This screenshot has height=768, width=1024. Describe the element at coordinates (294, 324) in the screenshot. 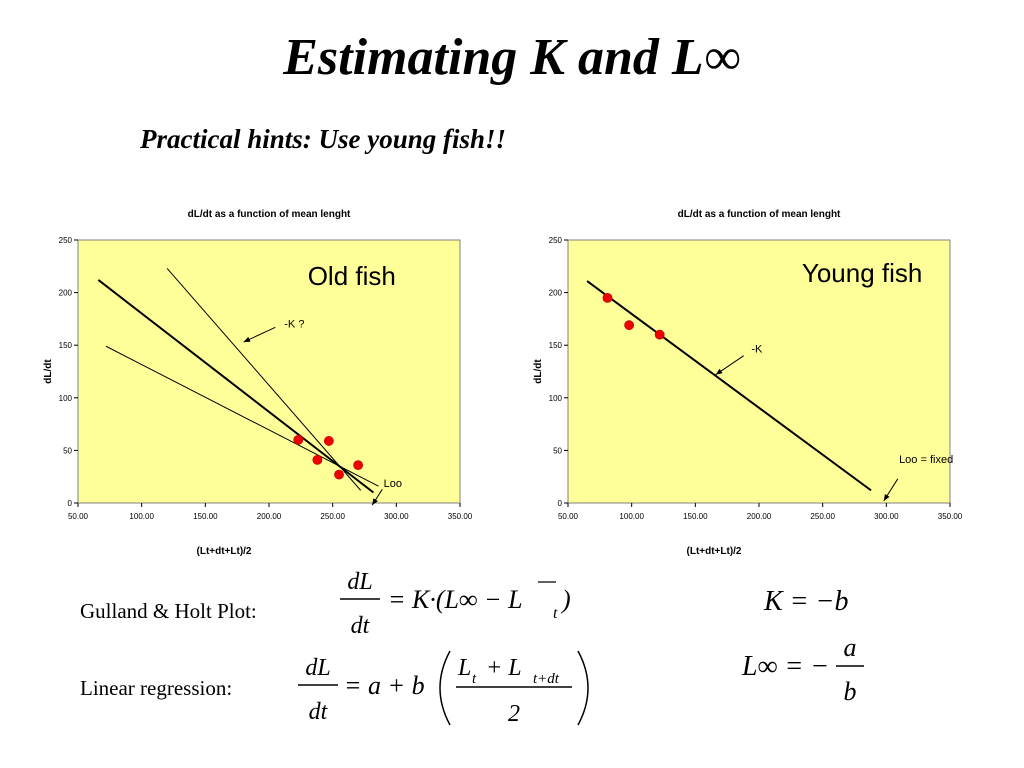

I see `chart-annotation: -K ?` at that location.